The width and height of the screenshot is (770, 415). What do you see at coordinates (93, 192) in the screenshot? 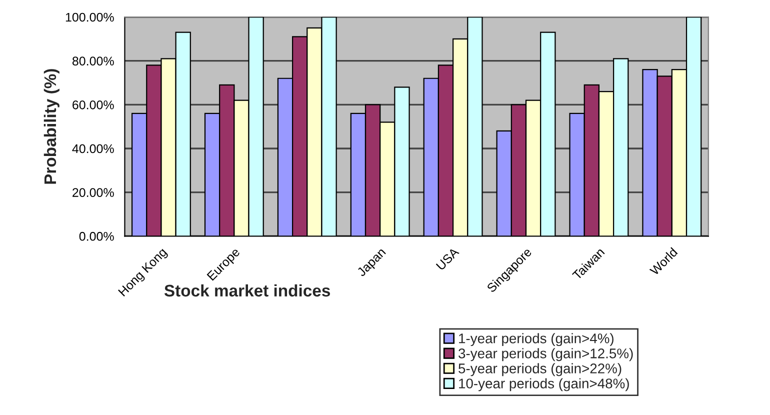
I see `y-tick-label: 20.00%` at bounding box center [93, 192].